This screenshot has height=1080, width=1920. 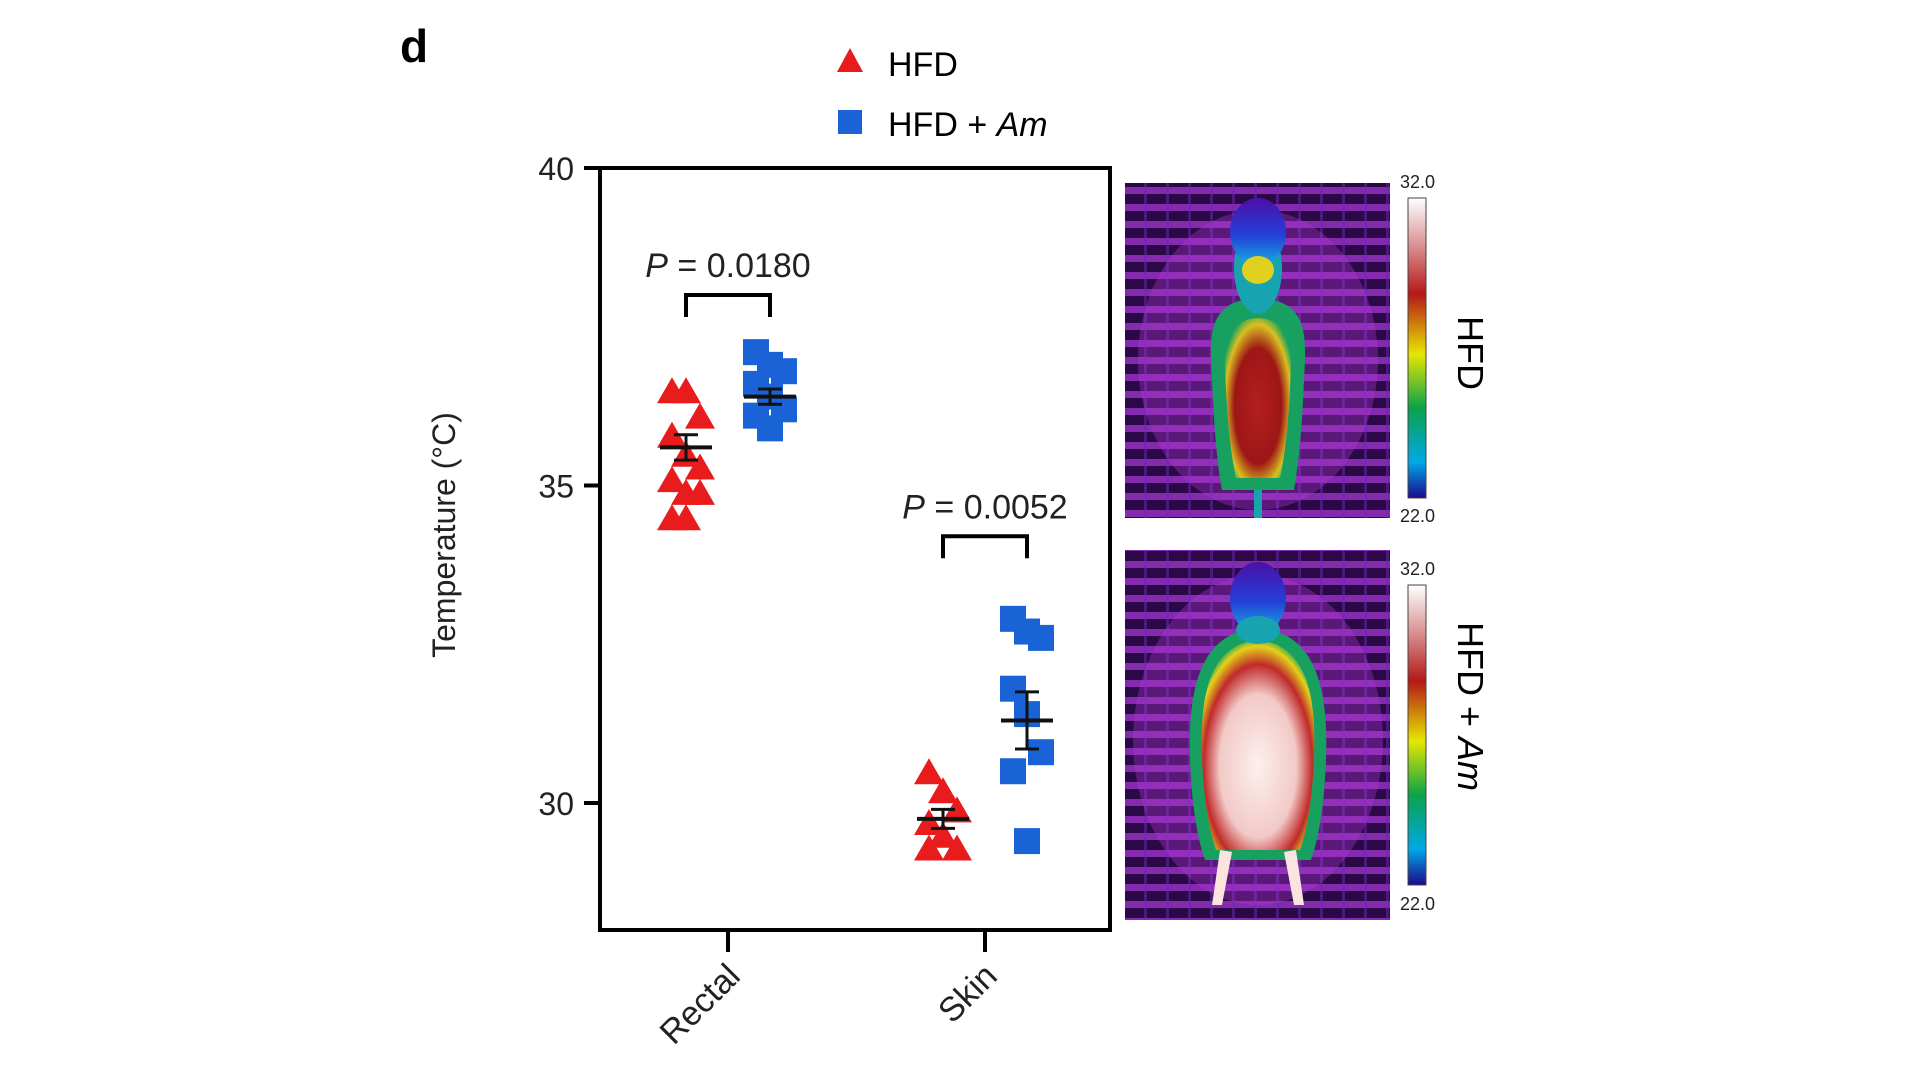 What do you see at coordinates (850, 60) in the screenshot?
I see `legend-marker-hfd` at bounding box center [850, 60].